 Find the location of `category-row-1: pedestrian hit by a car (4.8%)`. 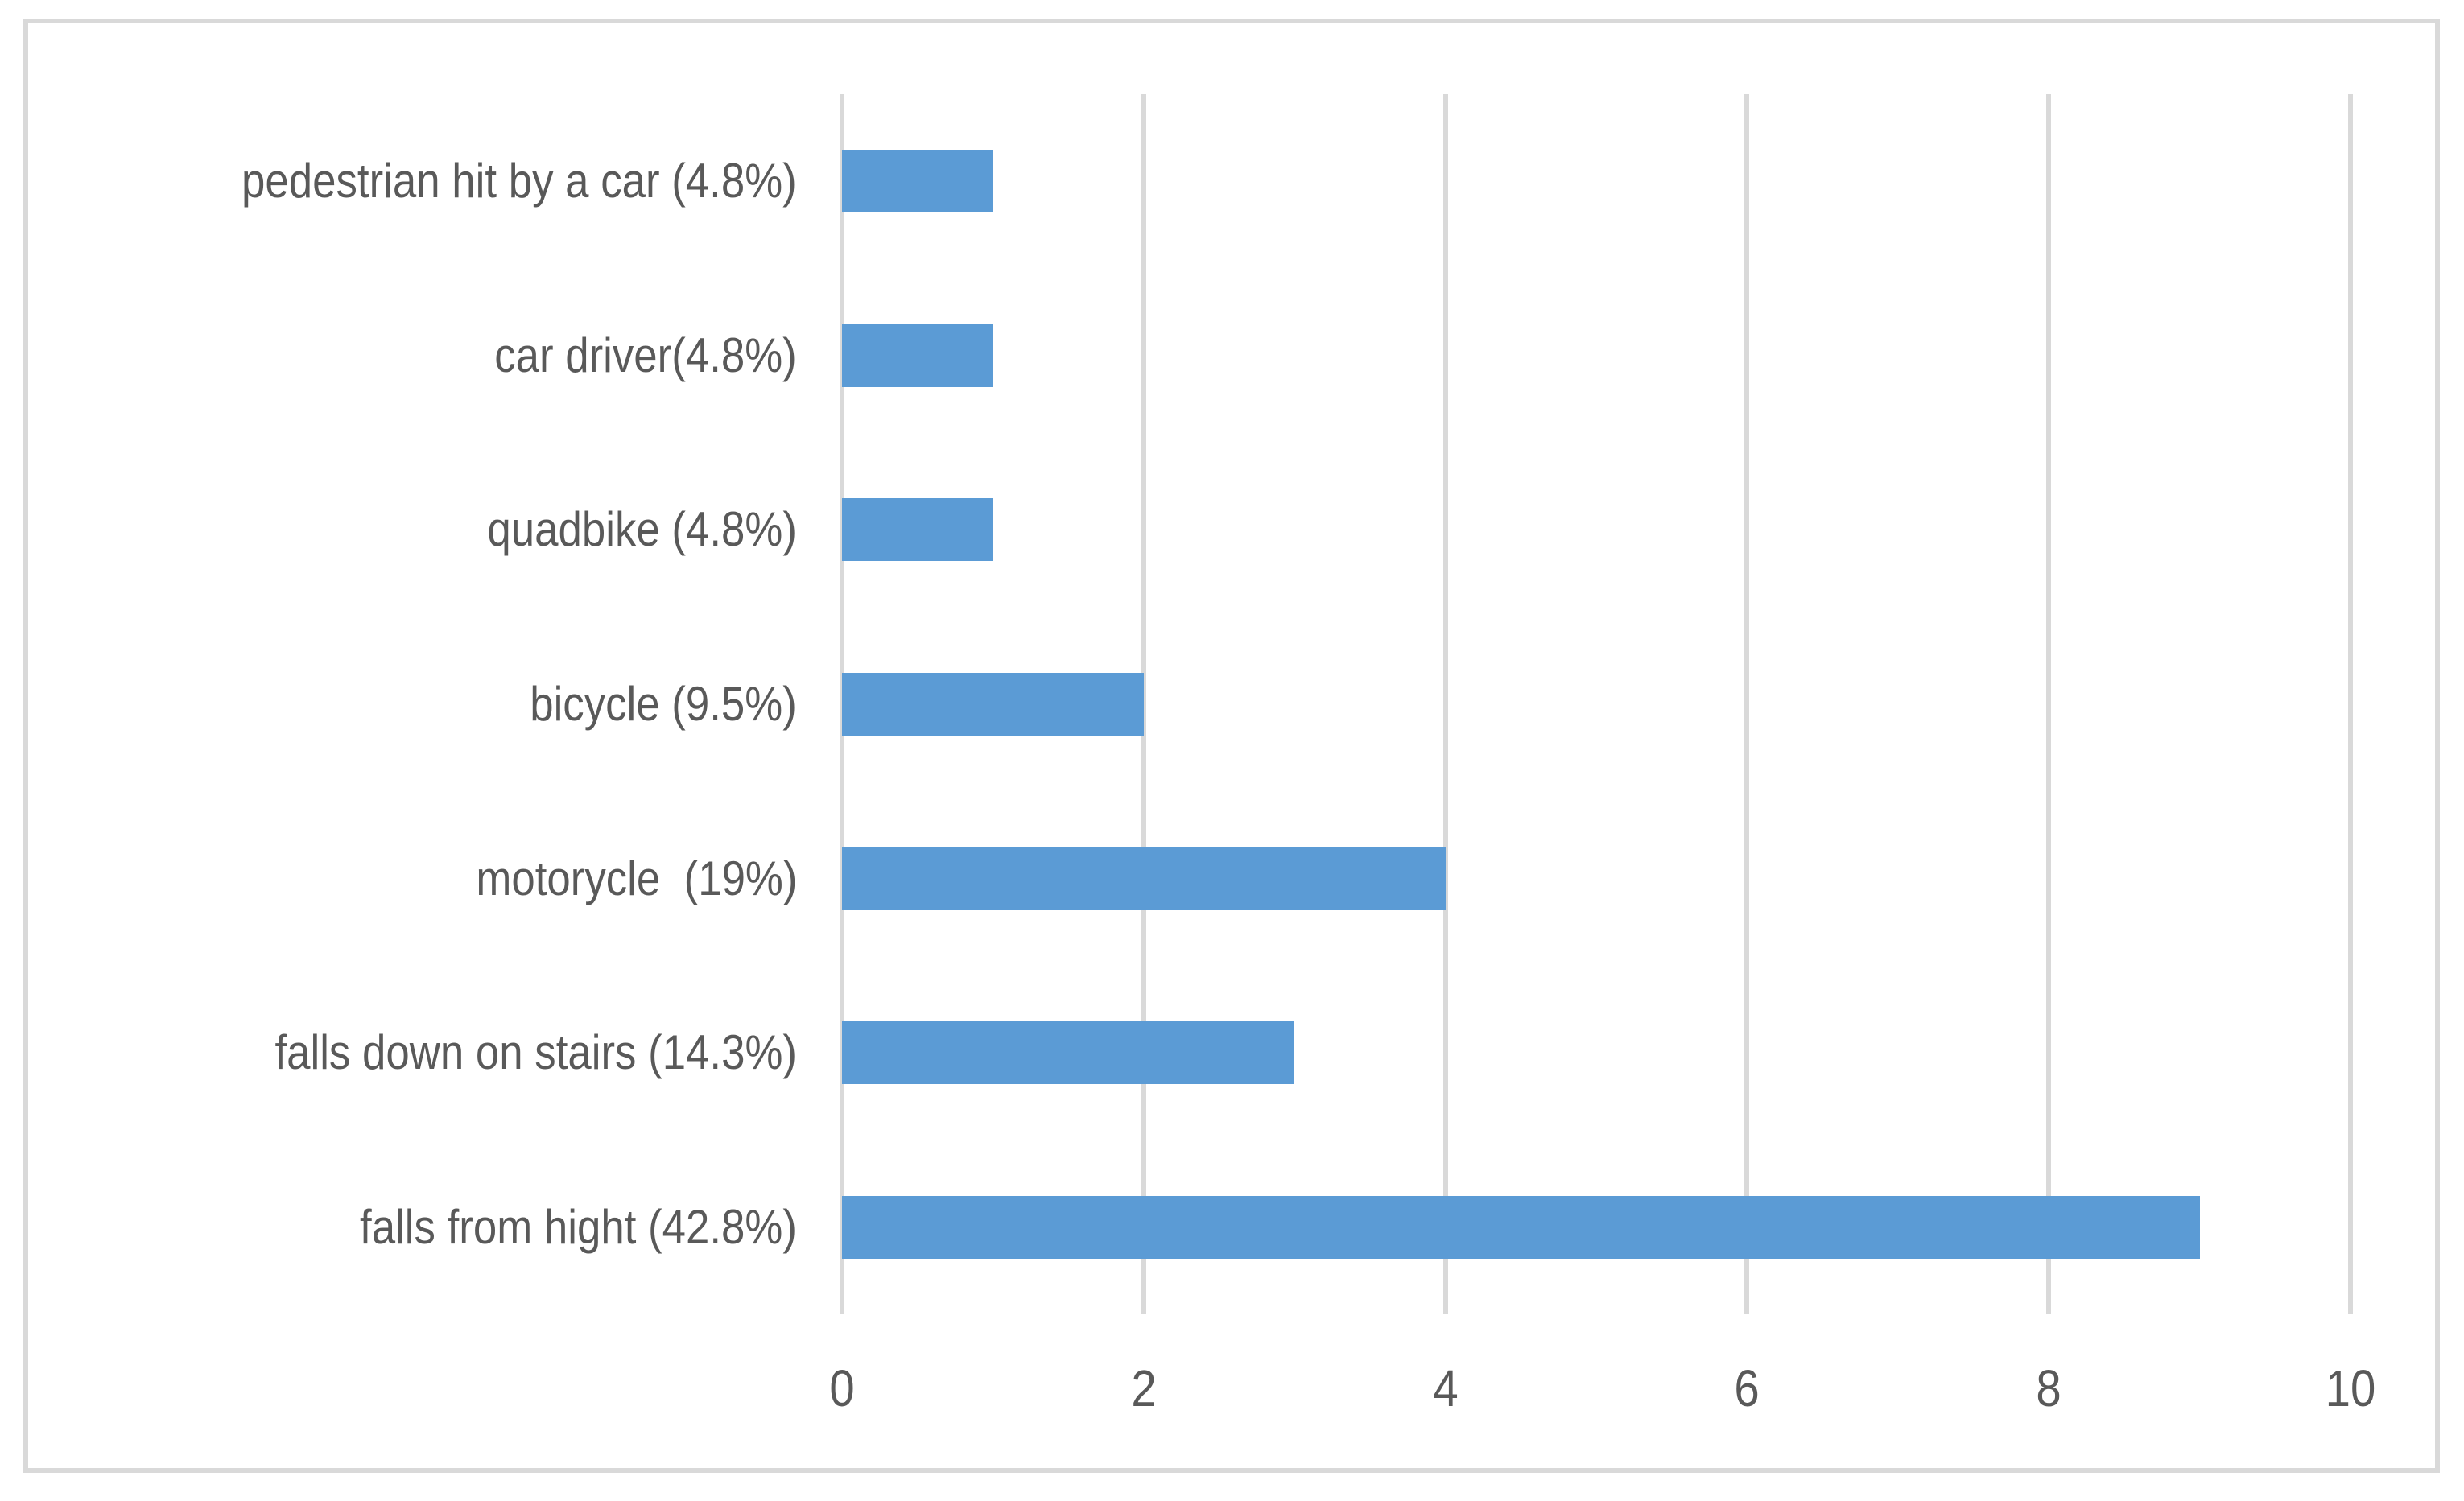

category-row-1: pedestrian hit by a car (4.8%) is located at coordinates (411, 181).